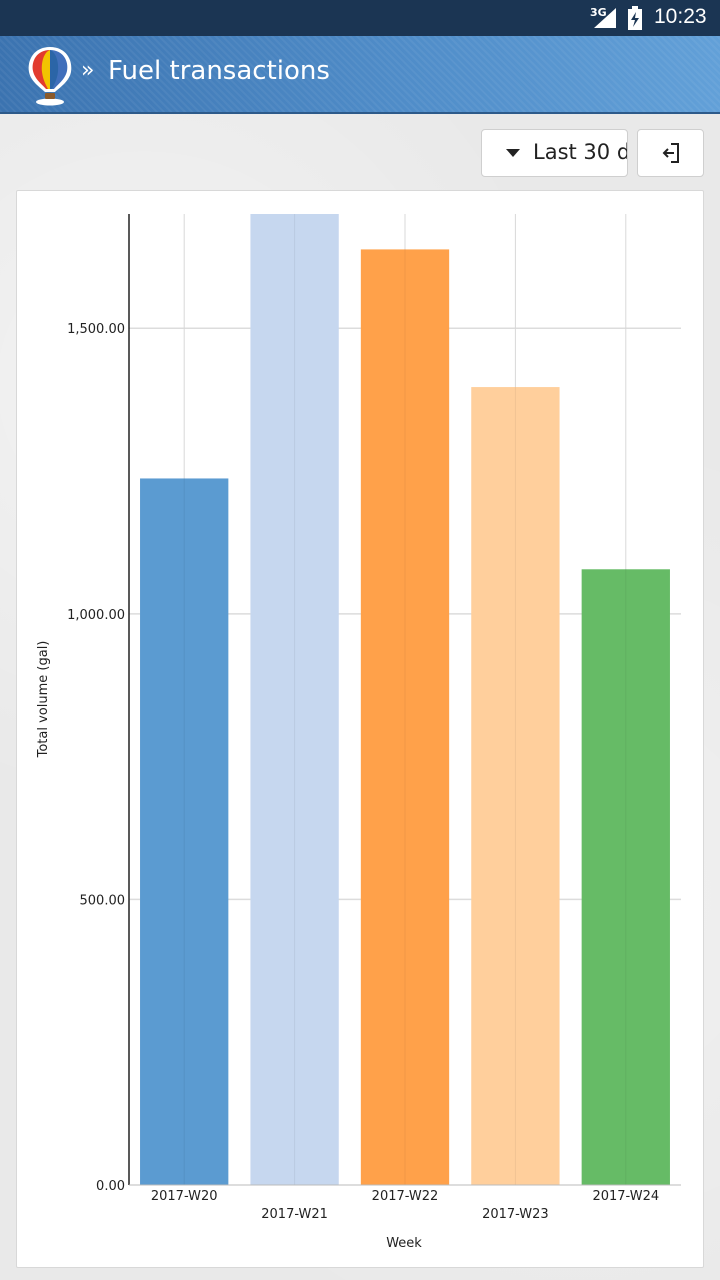 The width and height of the screenshot is (720, 1280). Describe the element at coordinates (219, 71) in the screenshot. I see `page-title: Fuel transactions` at that location.